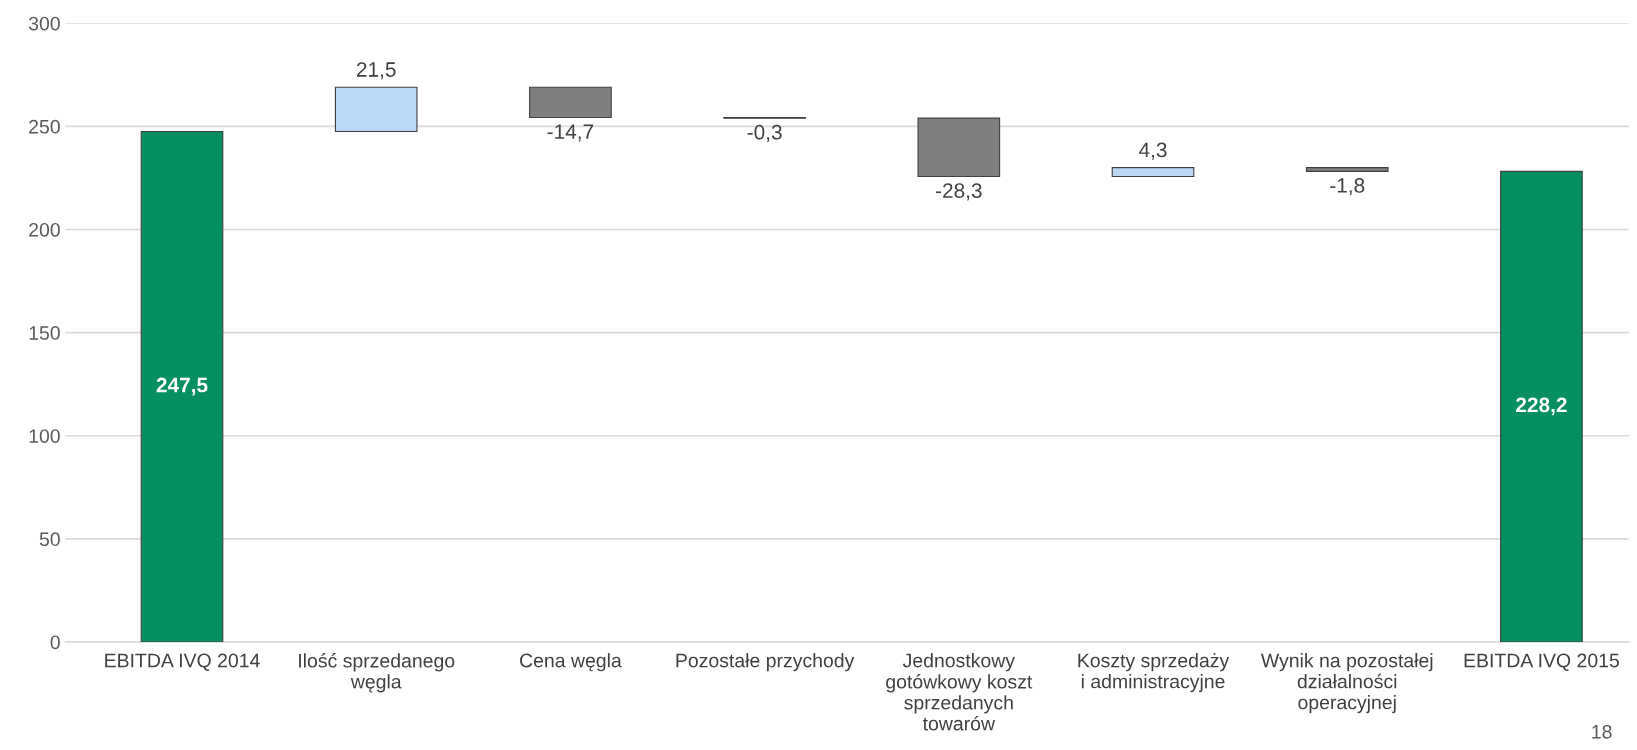 The height and width of the screenshot is (750, 1637). I want to click on y-tick-label: 300, so click(44, 23).